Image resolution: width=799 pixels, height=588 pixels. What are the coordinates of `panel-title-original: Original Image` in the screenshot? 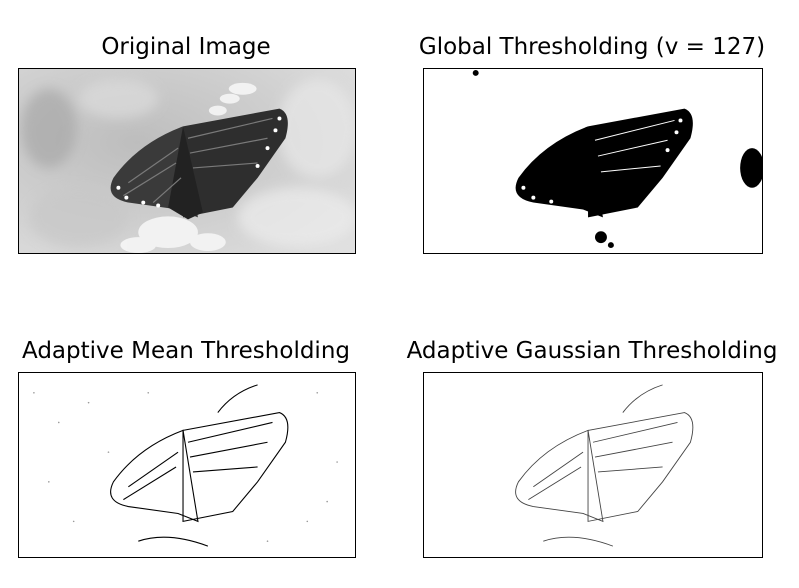 It's located at (186, 47).